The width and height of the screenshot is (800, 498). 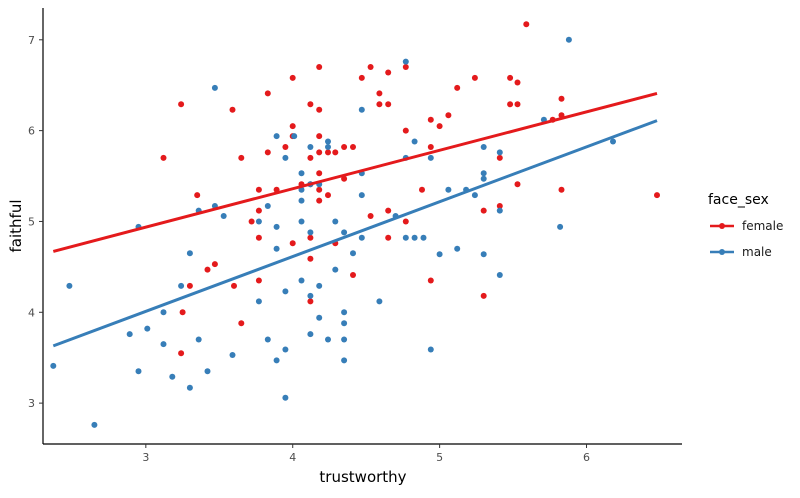 I want to click on y-tick-label: 6, so click(x=31, y=131).